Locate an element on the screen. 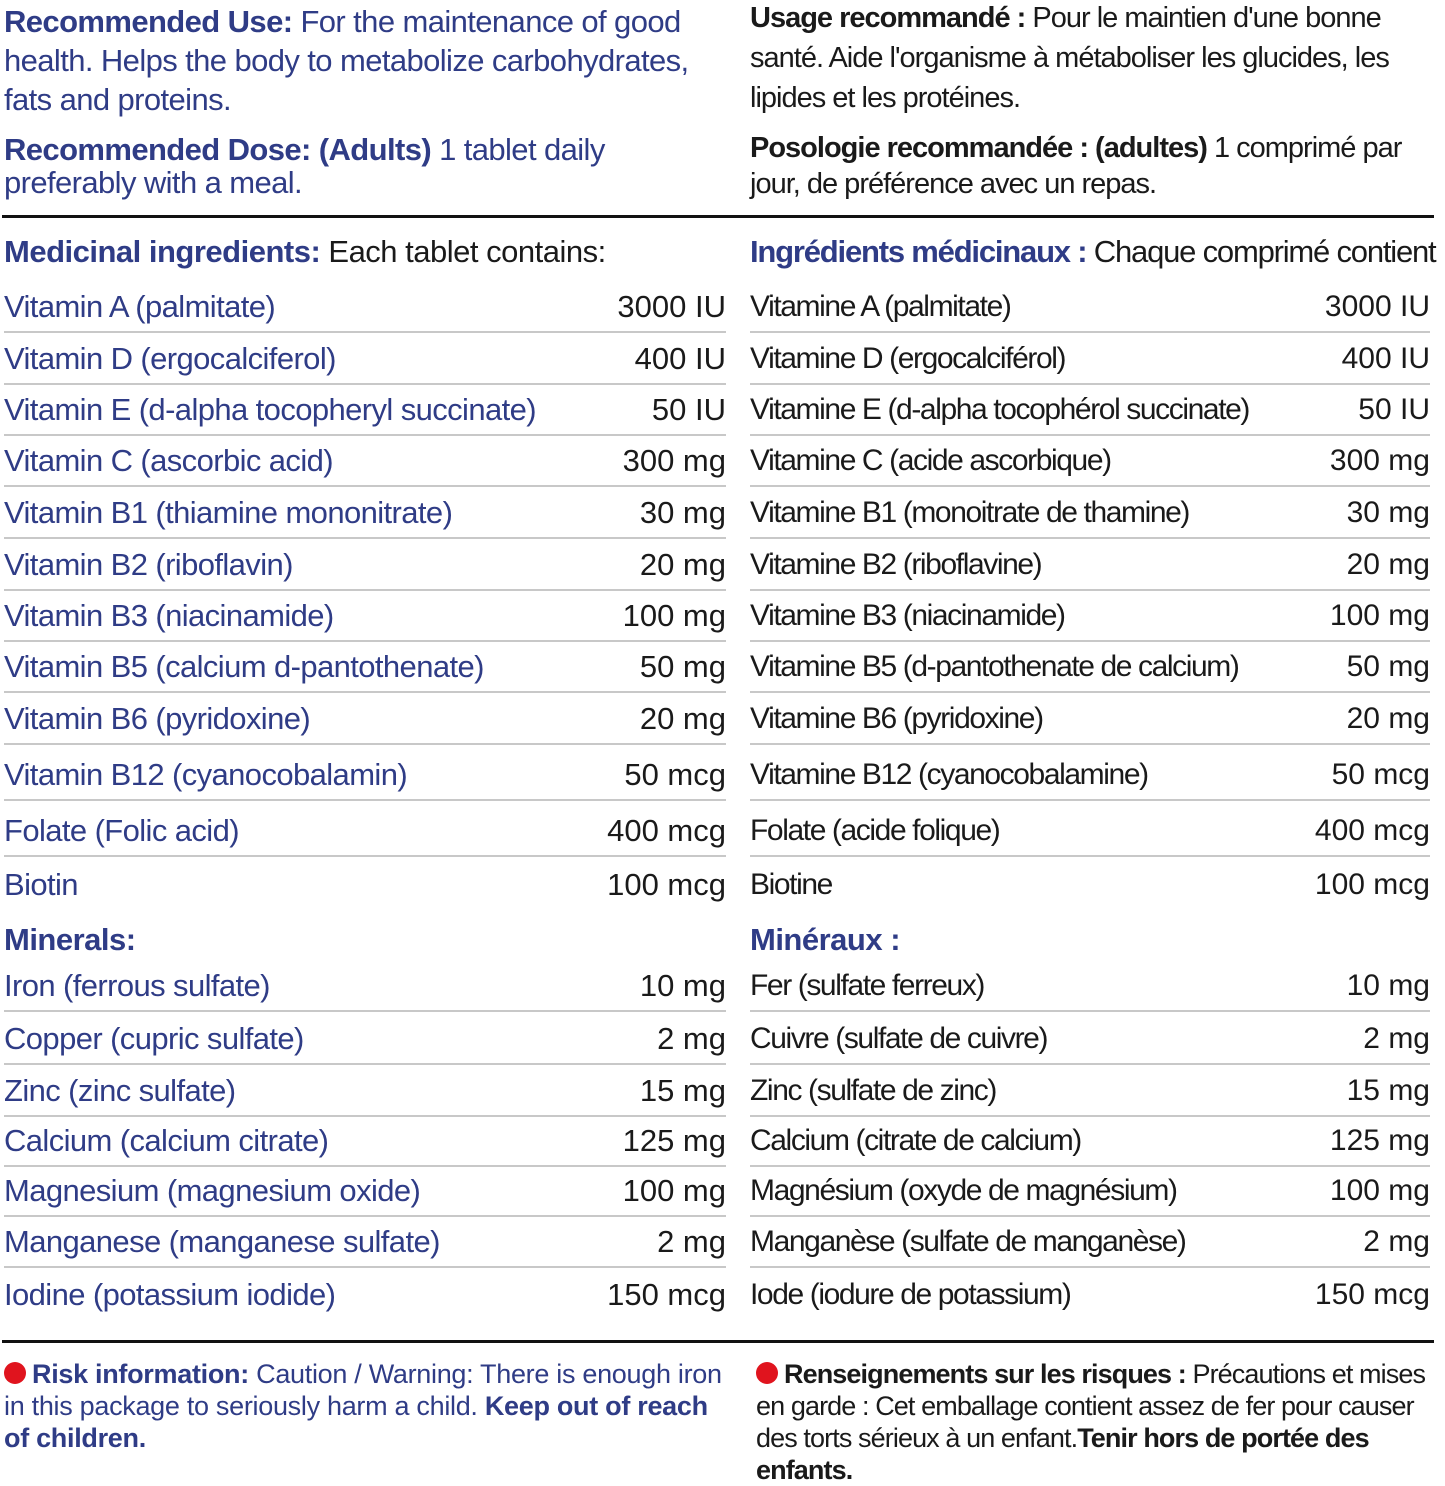 This screenshot has height=1486, width=1445. mineral-row: Iode (iodure de potassium) 150 mcg is located at coordinates (1090, 1294).